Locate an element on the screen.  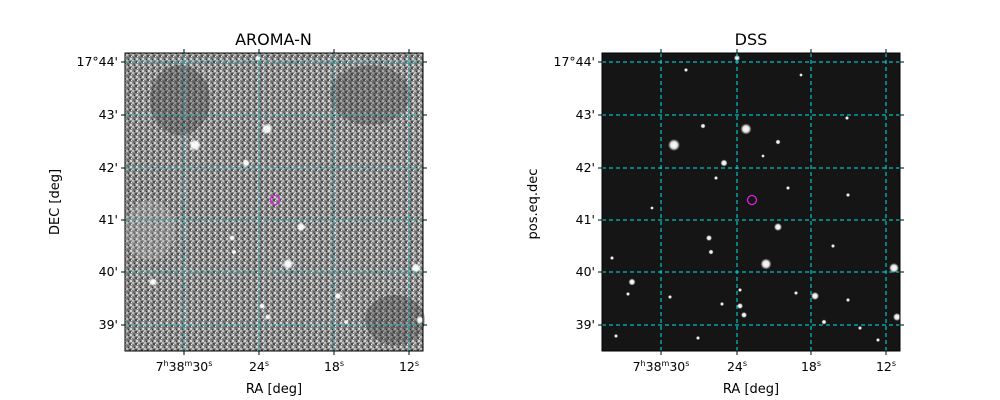
panel-title: AROMA-N is located at coordinates (273, 39).